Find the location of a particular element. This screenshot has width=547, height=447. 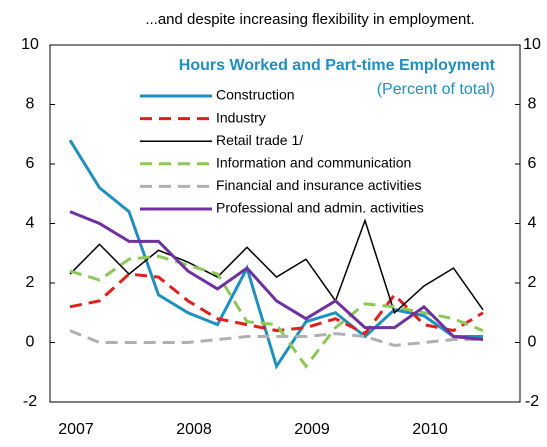

y2-tick-label: 8 is located at coordinates (532, 104).